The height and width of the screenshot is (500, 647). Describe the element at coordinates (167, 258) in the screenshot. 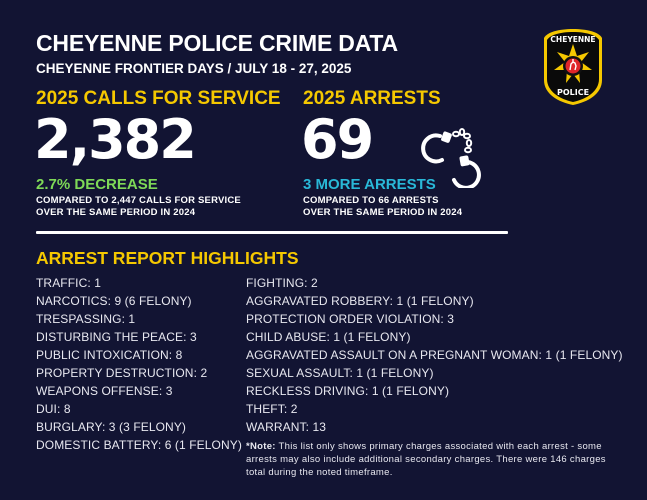

I see `highlights-heading: ARREST REPORT HIGHLIGHTS` at that location.